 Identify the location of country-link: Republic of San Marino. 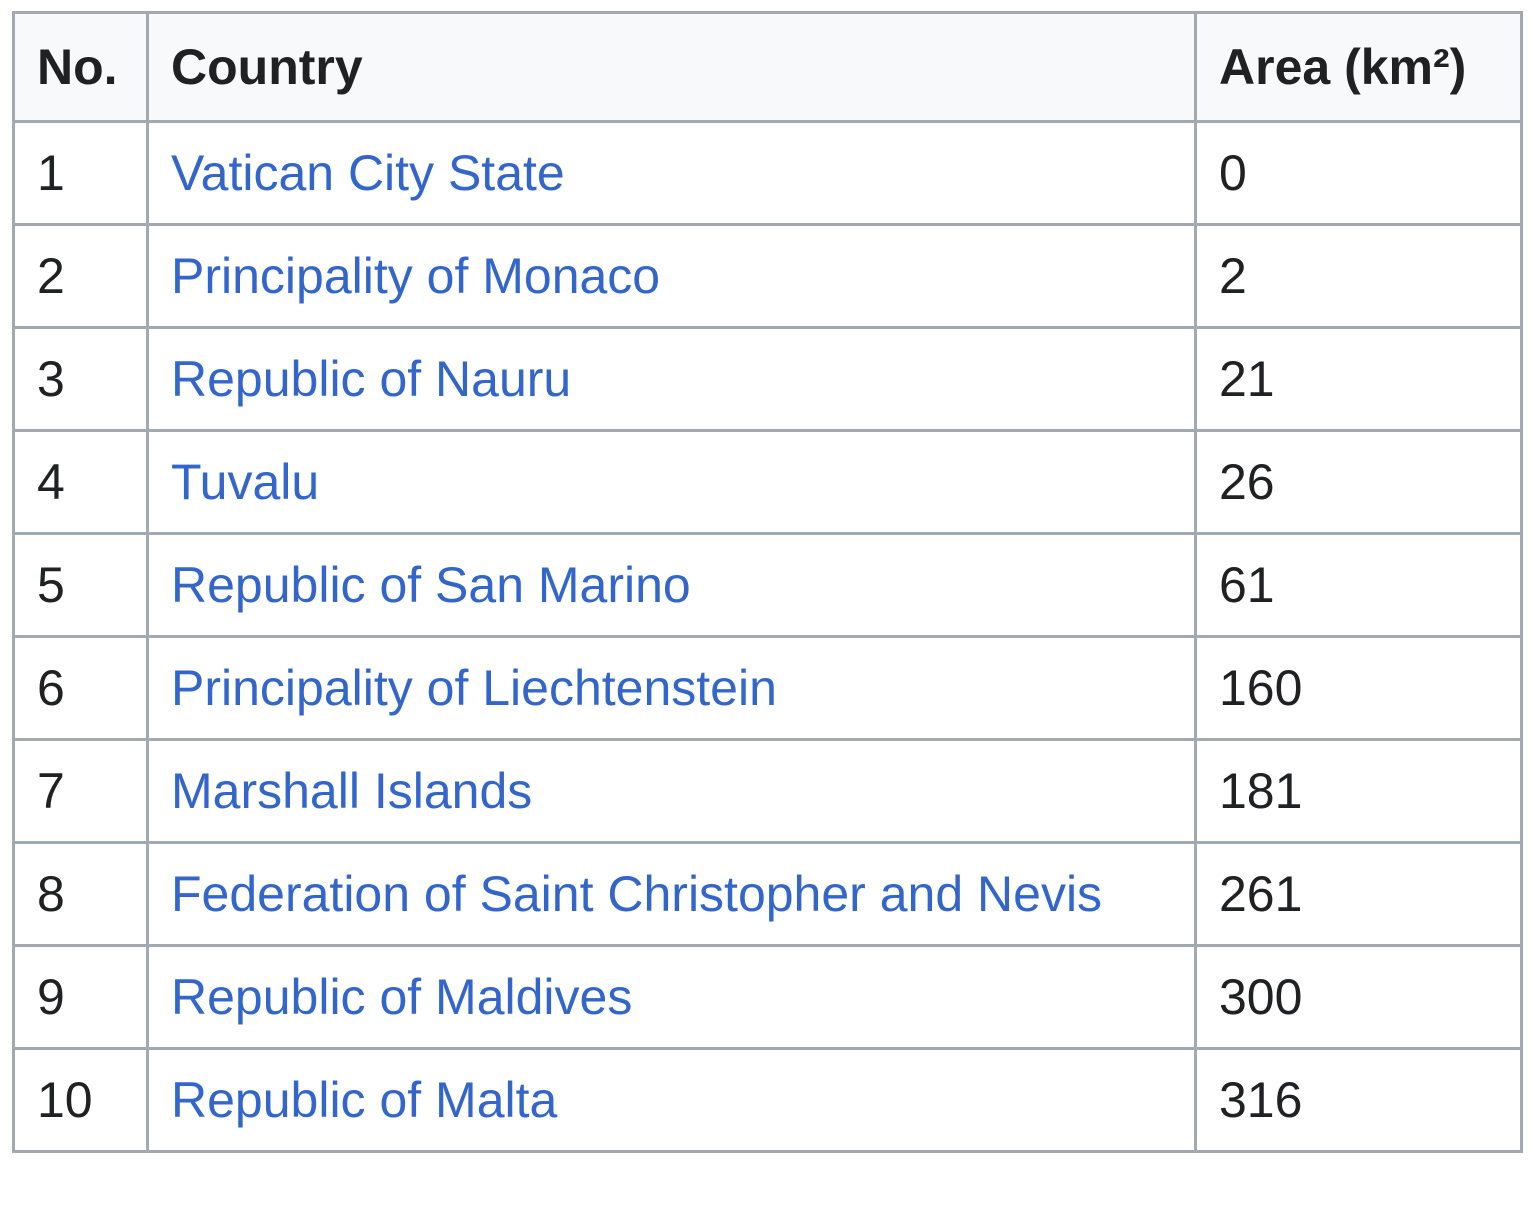
(431, 585).